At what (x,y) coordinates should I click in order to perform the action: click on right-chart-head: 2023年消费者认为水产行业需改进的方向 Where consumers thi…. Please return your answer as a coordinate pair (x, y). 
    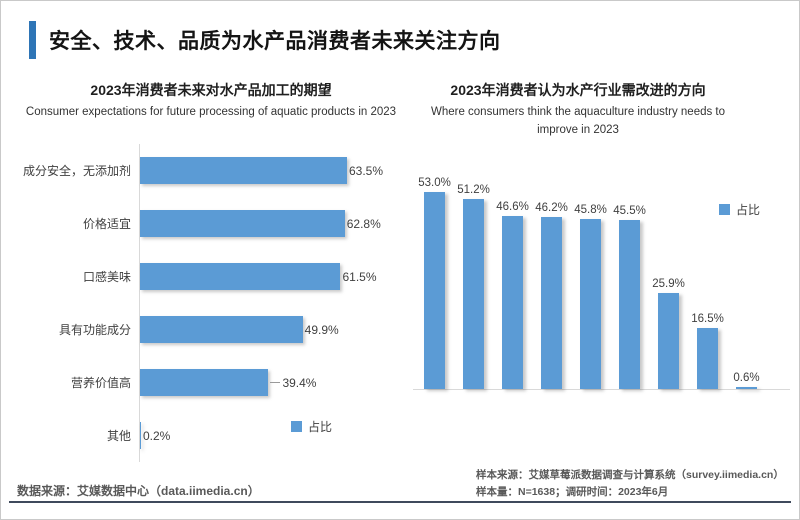
    Looking at the image, I should click on (578, 110).